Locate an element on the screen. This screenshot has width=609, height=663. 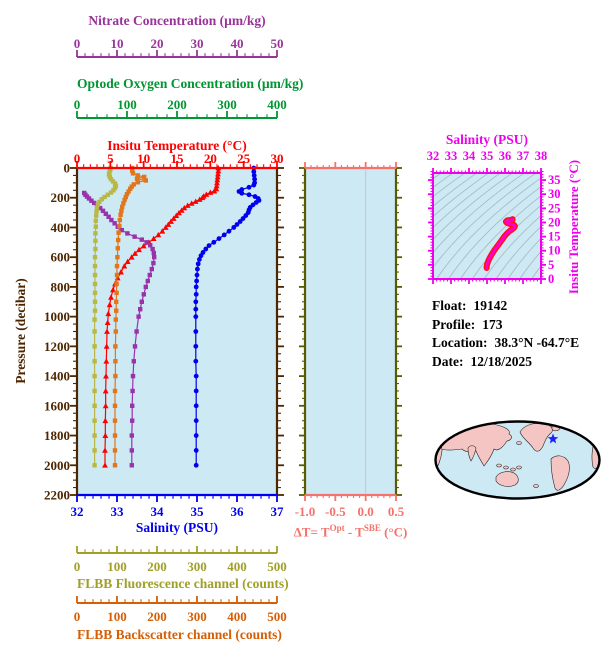
ts-temperature-axis-title: Insitu Temperature (°C) is located at coordinates (573, 227).